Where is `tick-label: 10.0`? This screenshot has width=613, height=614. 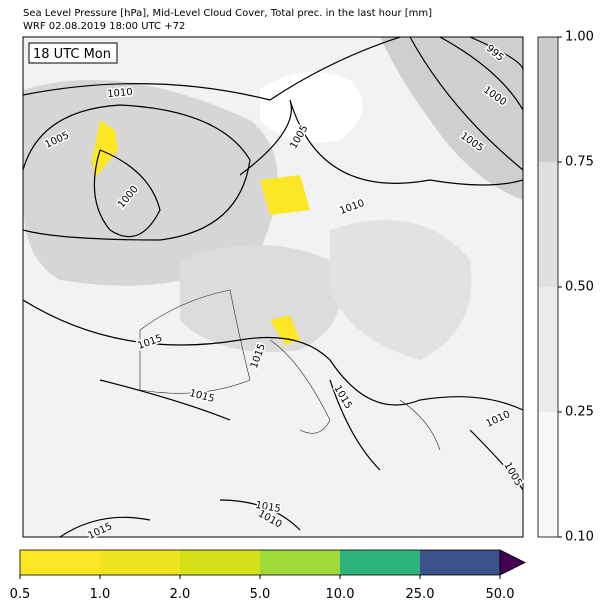 tick-label: 10.0 is located at coordinates (340, 594).